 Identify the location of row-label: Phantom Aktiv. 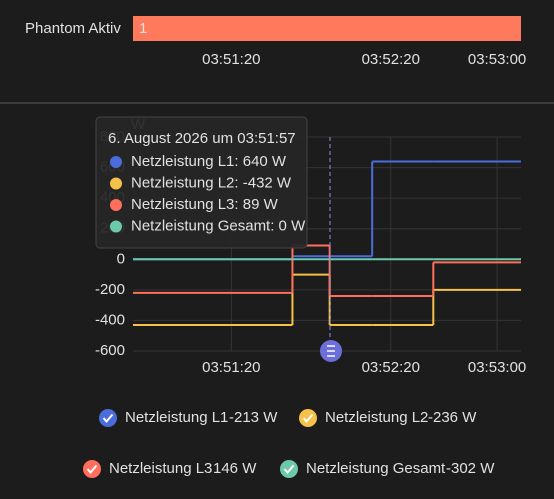
(73, 28).